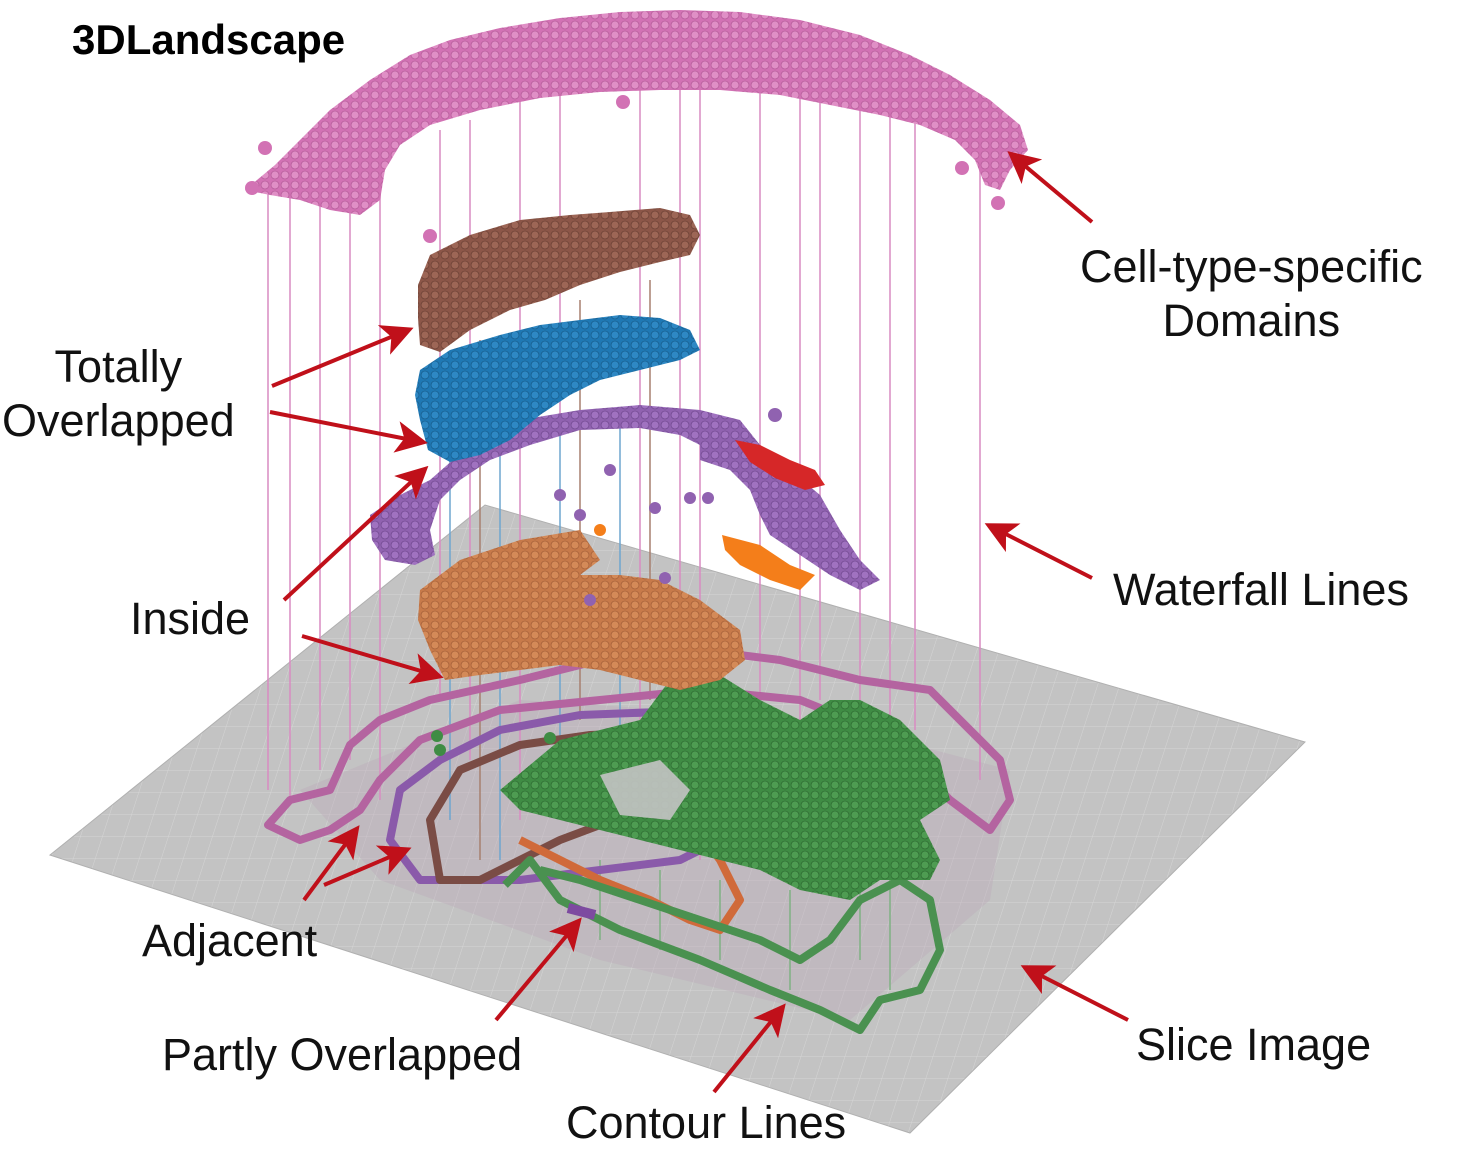 The height and width of the screenshot is (1159, 1484). I want to click on arrow-inside-terracotta, so click(372, 659).